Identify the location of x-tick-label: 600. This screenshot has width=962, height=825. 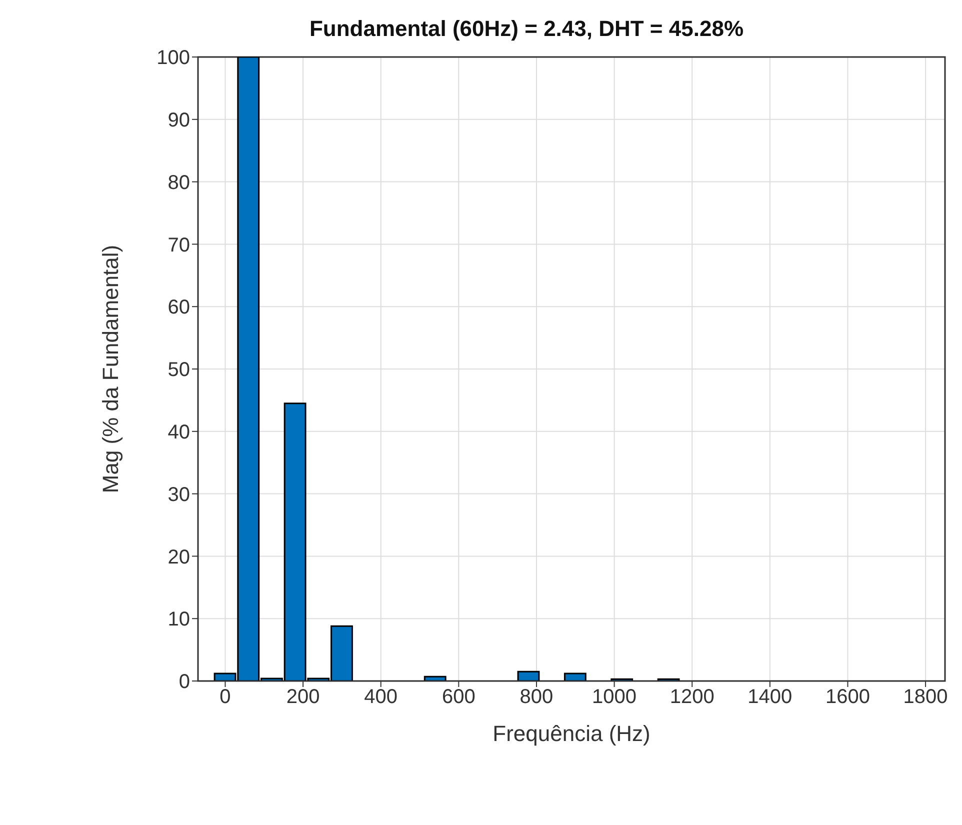
(459, 697).